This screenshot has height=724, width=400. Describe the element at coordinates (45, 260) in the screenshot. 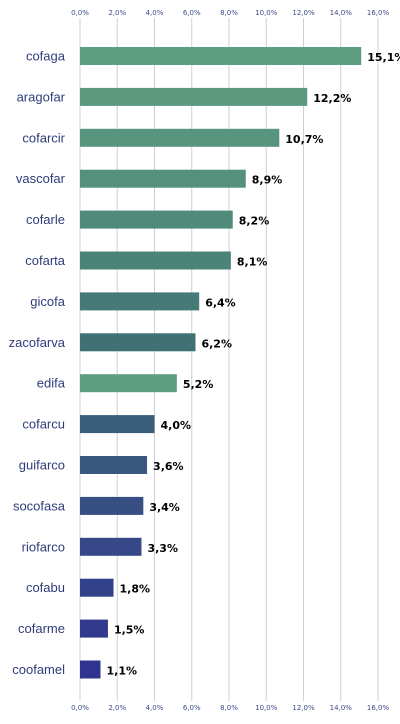

I see `category-label: cofarta` at that location.